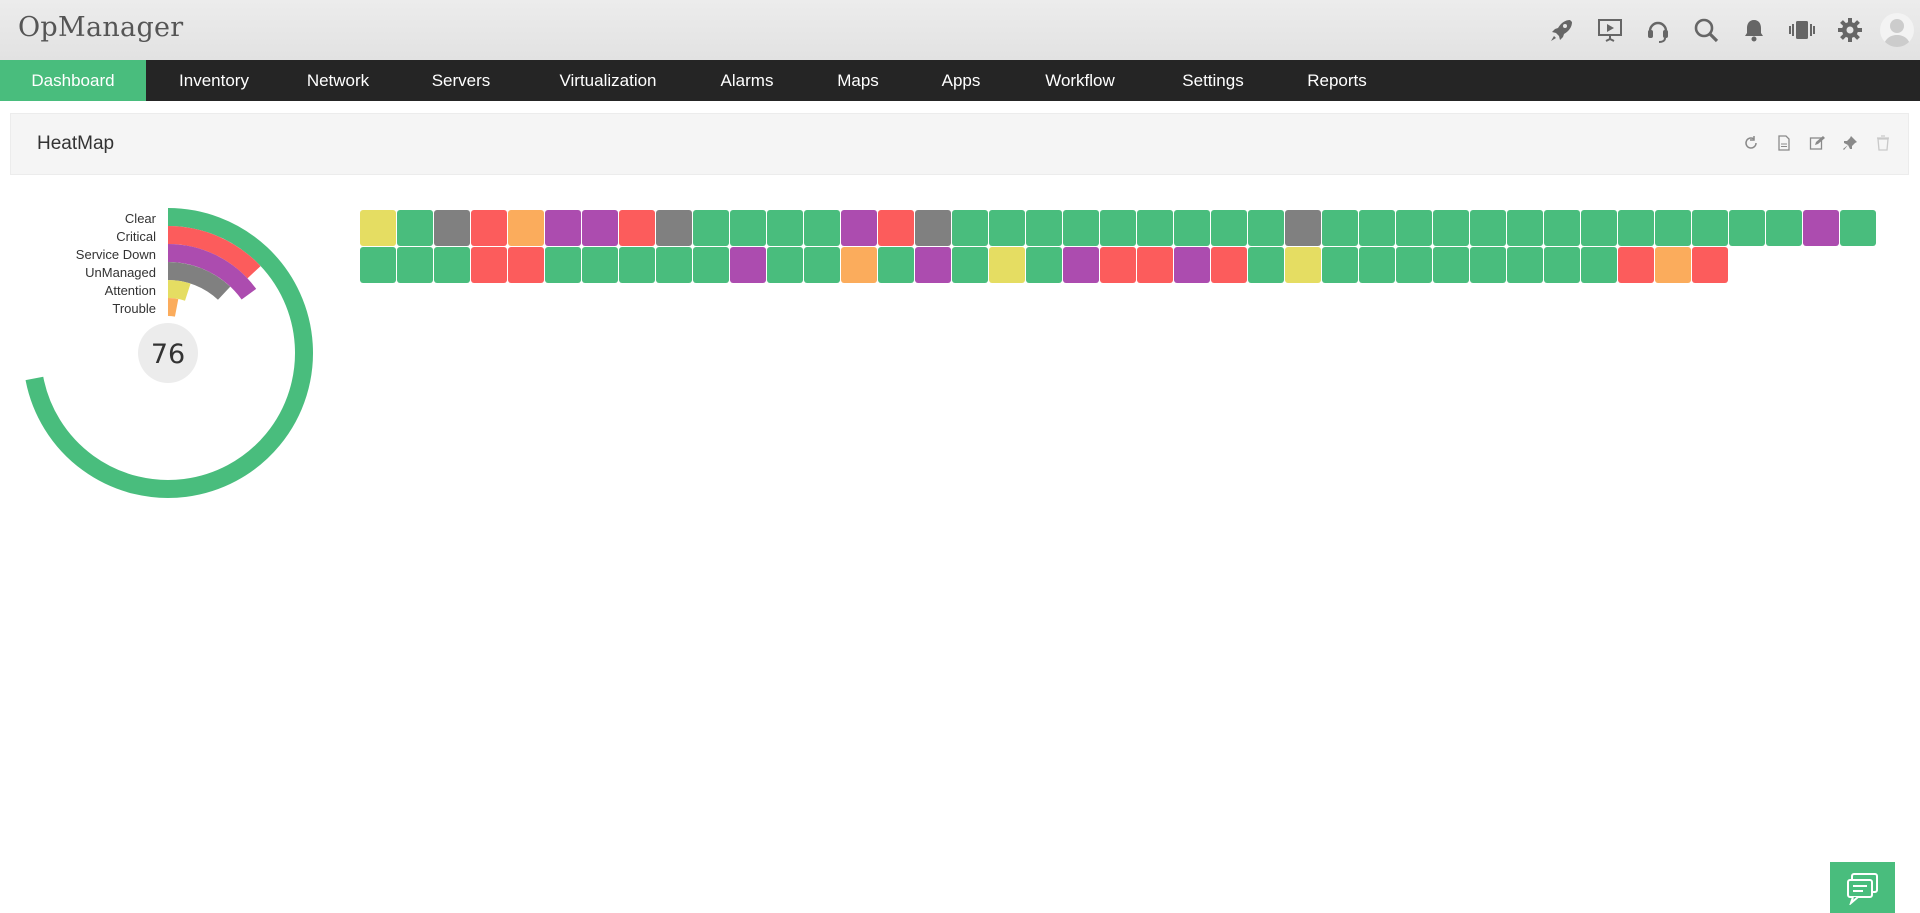  Describe the element at coordinates (1897, 30) in the screenshot. I see `user-avatar-icon` at that location.